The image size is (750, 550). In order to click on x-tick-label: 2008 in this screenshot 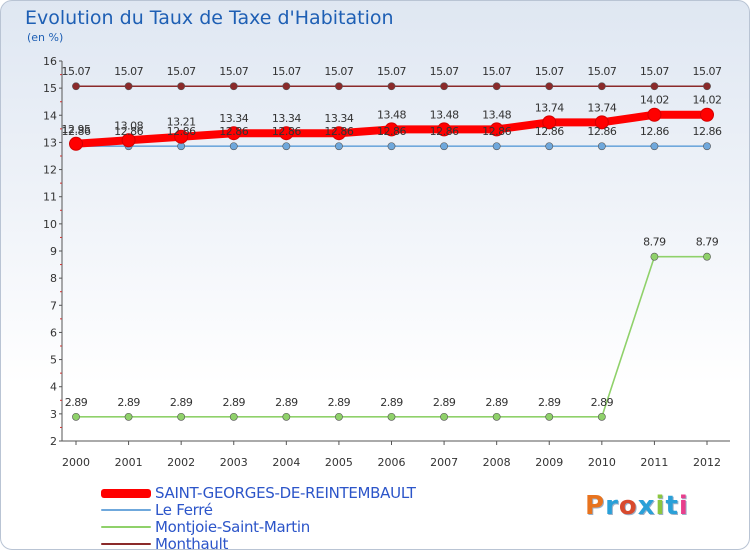, I will do `click(497, 462)`.